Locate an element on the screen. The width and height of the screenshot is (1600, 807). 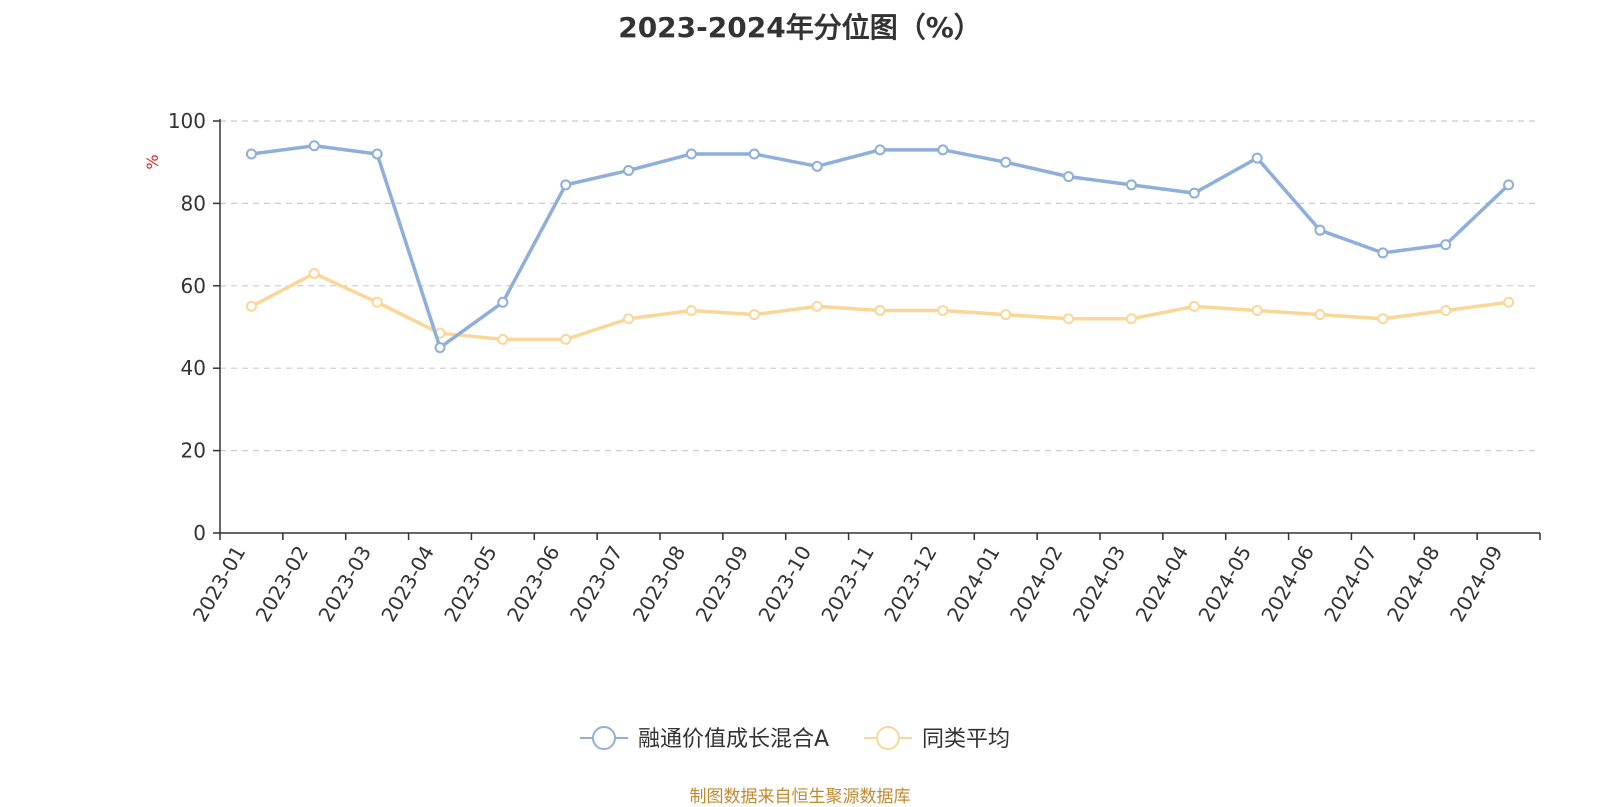
x-tick-label: 2023-02 is located at coordinates (282, 584).